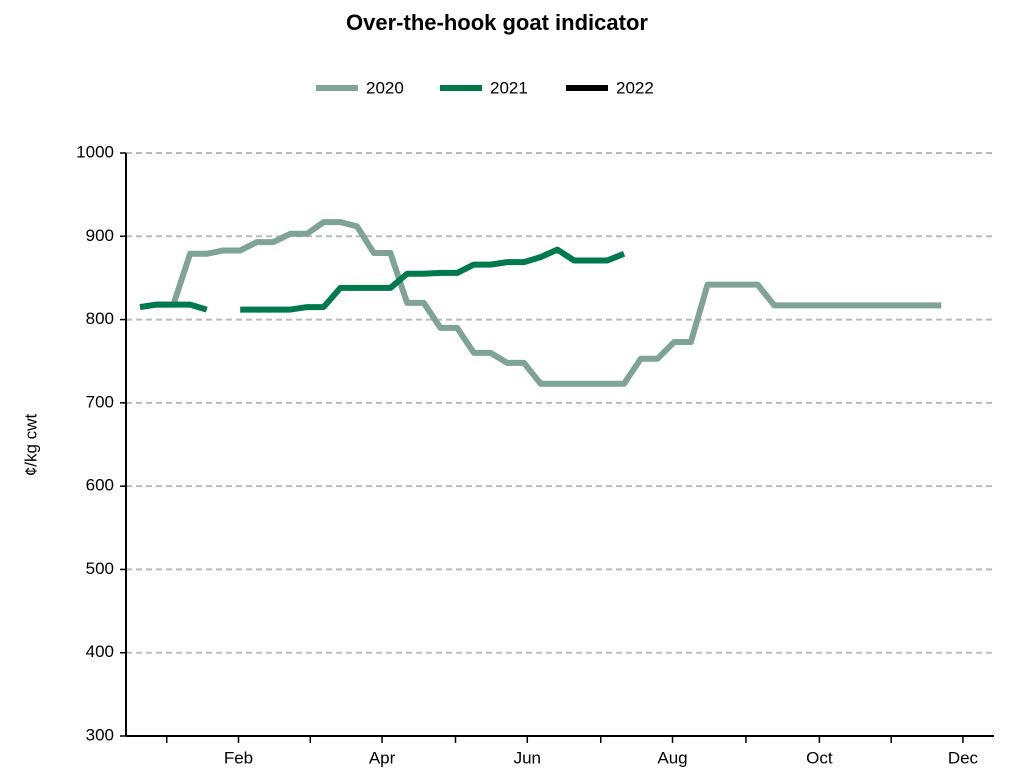 Image resolution: width=1016 pixels, height=774 pixels. I want to click on x-tick-label: Jun, so click(527, 757).